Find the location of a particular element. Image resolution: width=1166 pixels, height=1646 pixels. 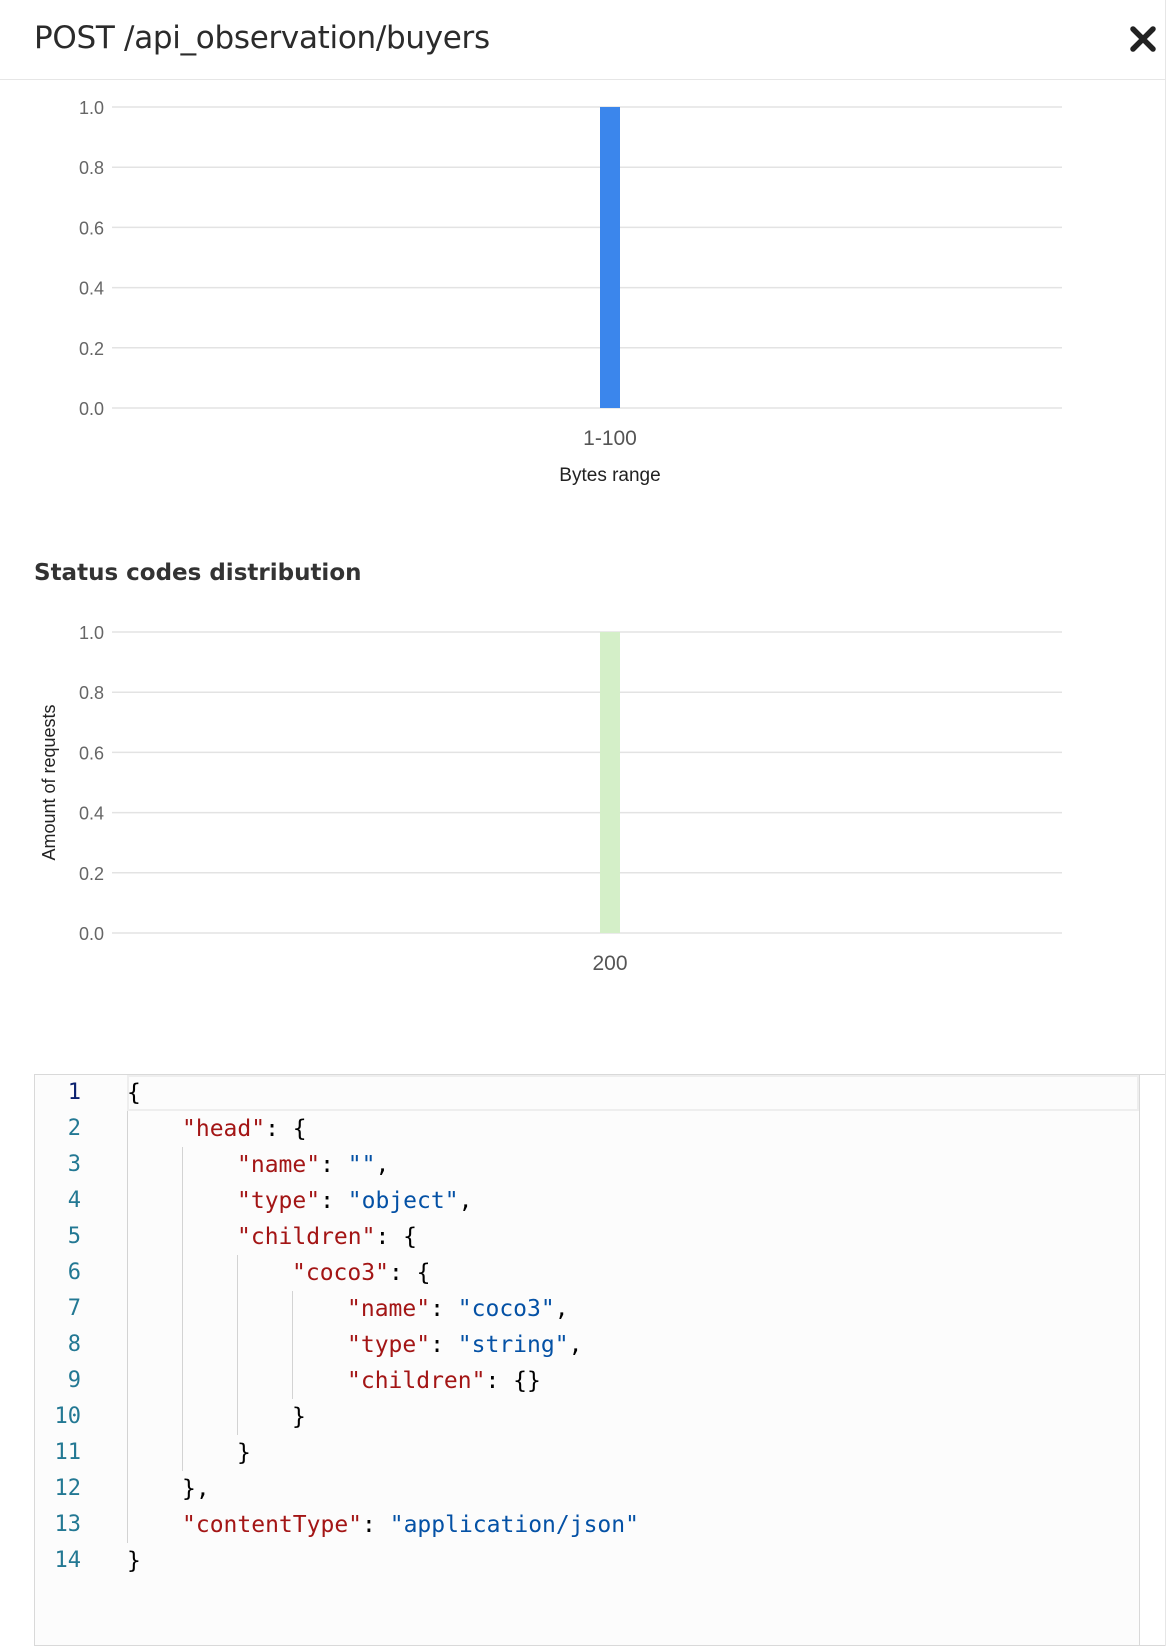

line-number: 7 is located at coordinates (74, 1308).